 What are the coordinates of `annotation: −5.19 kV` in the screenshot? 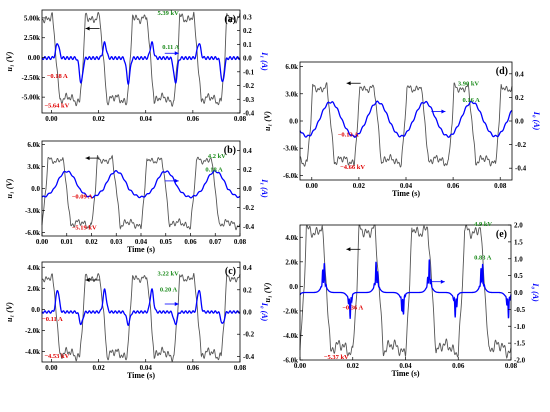 It's located at (84, 227).